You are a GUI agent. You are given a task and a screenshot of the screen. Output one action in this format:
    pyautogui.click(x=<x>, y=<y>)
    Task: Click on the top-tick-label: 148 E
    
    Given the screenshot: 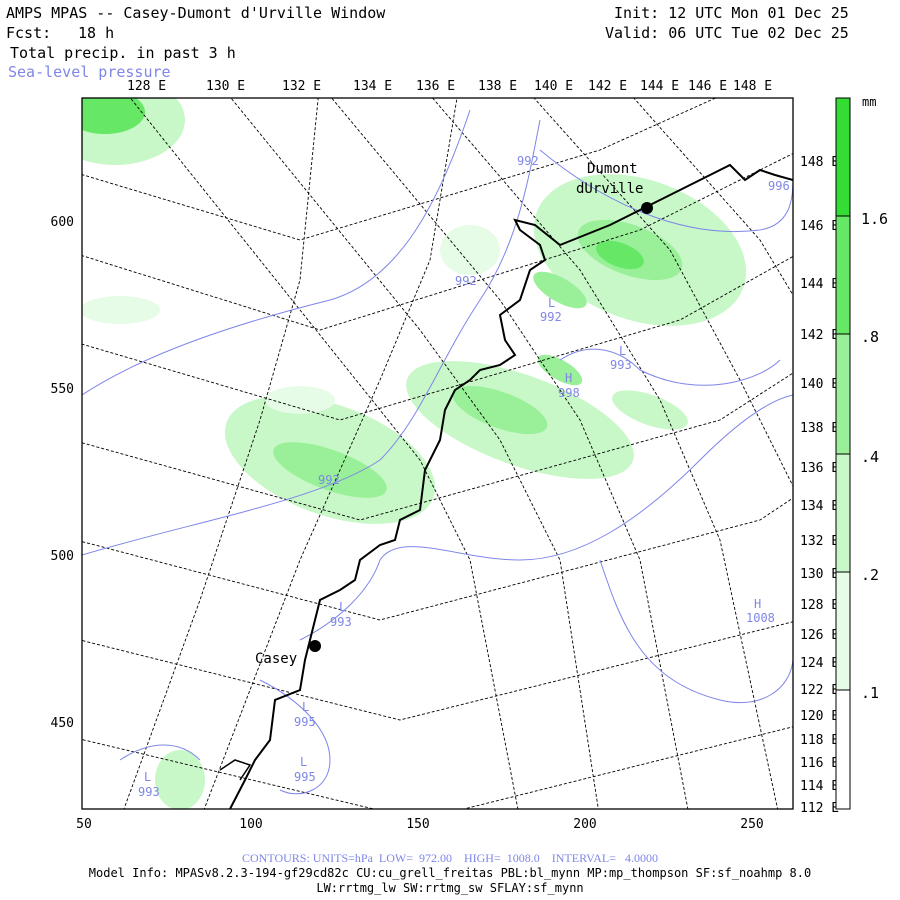 What is the action you would take?
    pyautogui.click(x=752, y=86)
    